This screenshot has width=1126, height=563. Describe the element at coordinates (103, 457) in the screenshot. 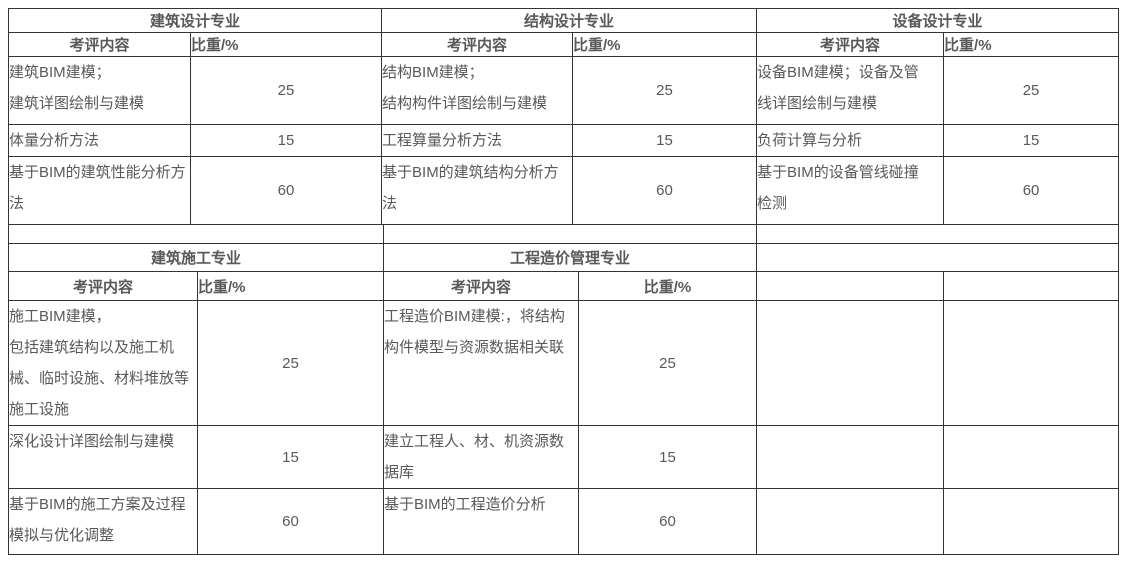

I see `assessment-content-cell: 深化设计详图绘制与建模` at that location.